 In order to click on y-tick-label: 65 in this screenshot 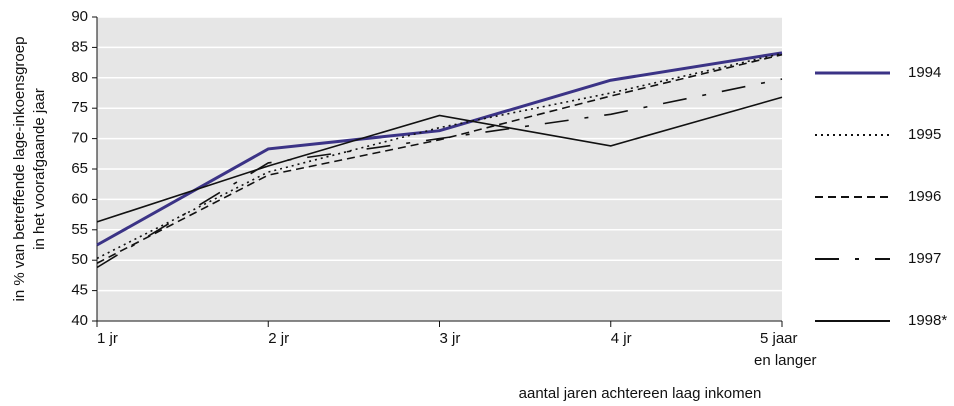, I will do `click(79, 168)`.